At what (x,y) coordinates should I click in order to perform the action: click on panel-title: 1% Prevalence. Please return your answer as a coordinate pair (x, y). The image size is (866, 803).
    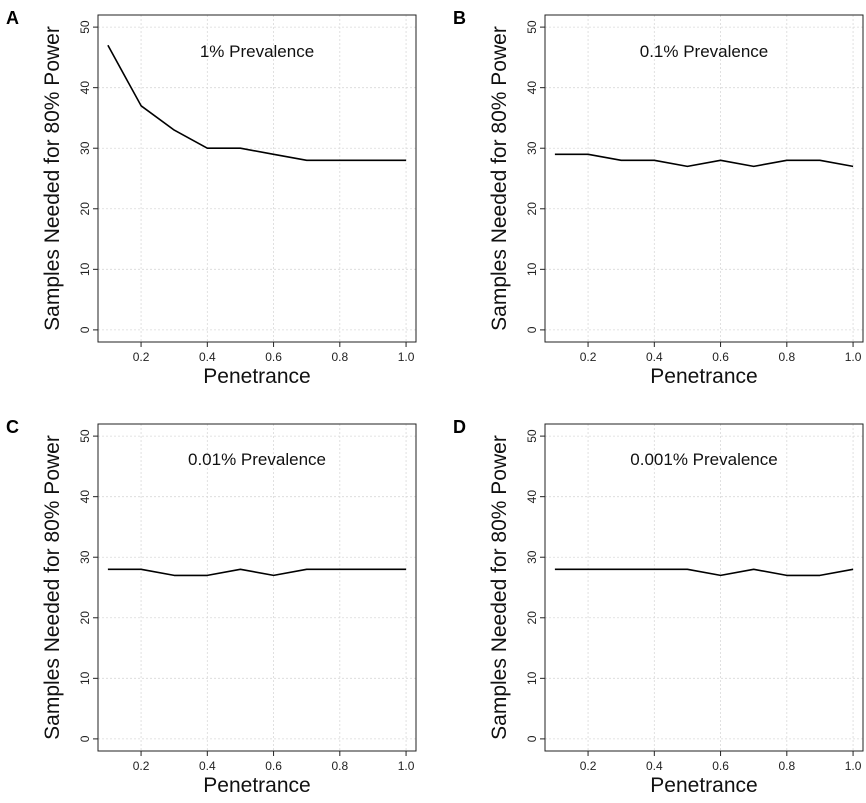
    Looking at the image, I should click on (257, 51).